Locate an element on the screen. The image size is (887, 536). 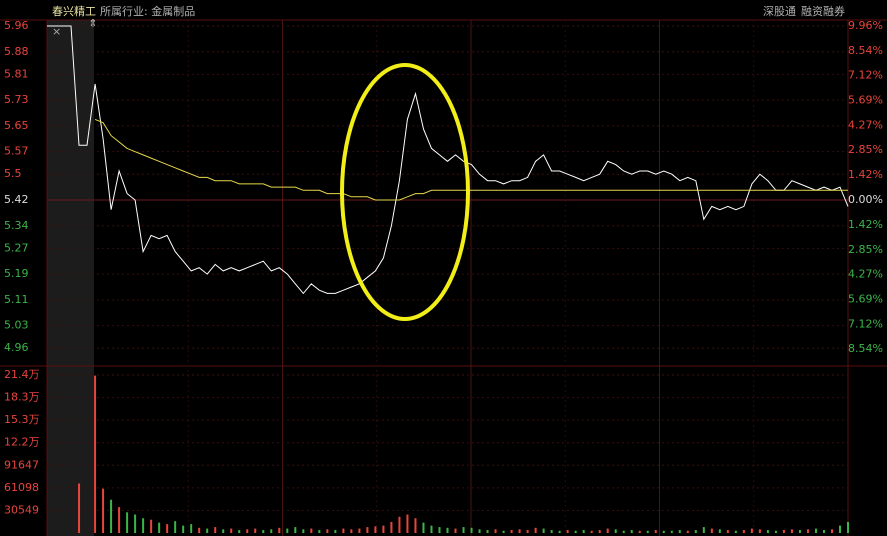
y2-tick-label: 7.12% is located at coordinates (865, 323).